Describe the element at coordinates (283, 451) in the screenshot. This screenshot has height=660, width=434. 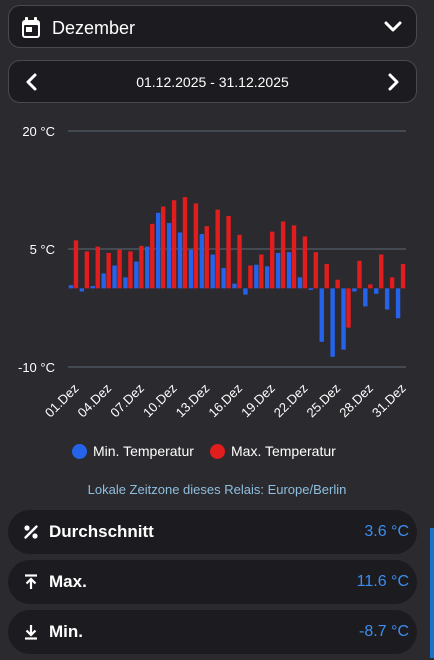
I see `legend-label-max: Max. Temperatur` at that location.